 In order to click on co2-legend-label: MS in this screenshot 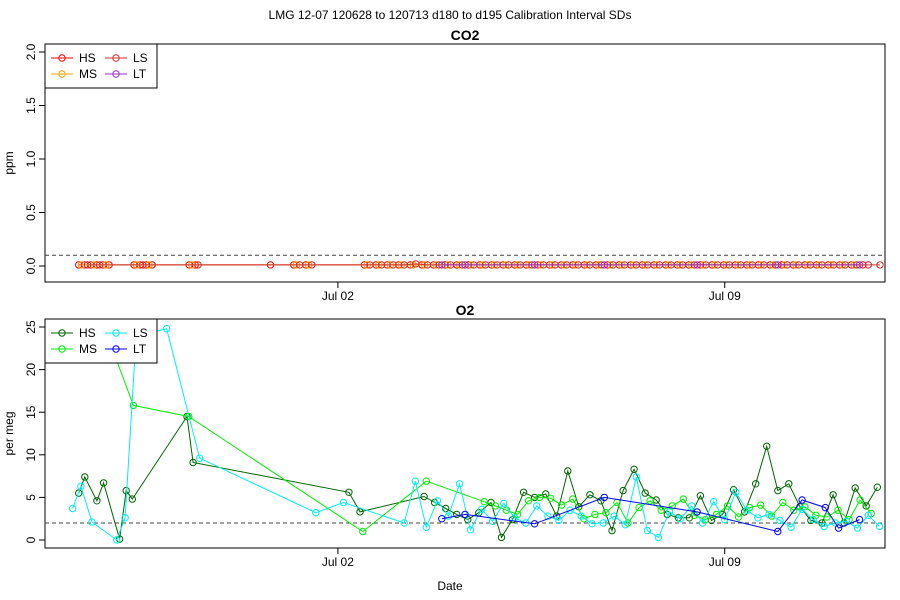, I will do `click(88, 74)`.